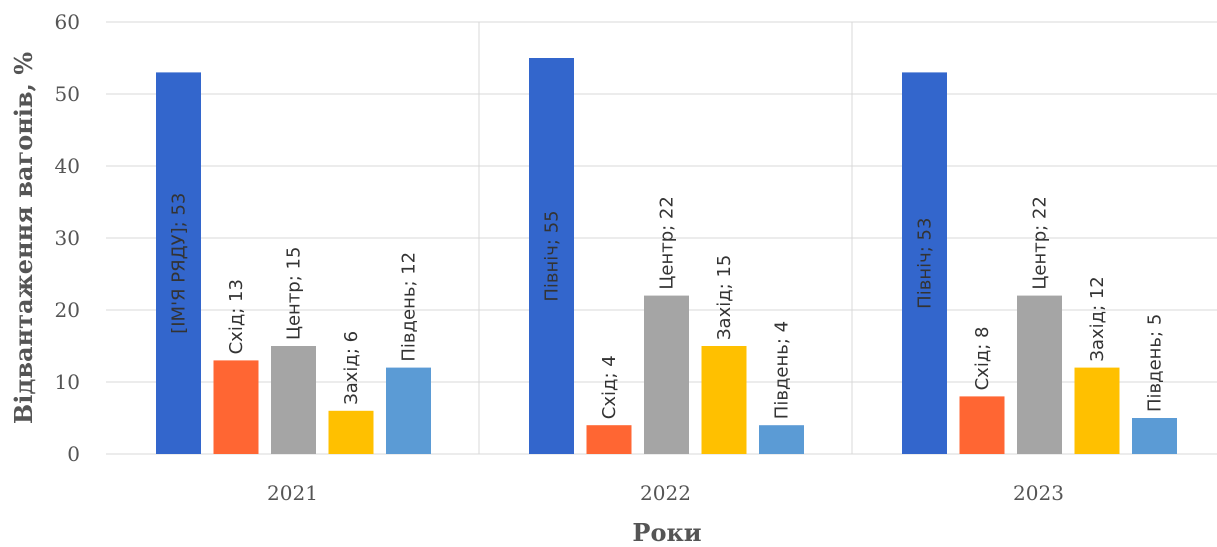 Image resolution: width=1217 pixels, height=547 pixels. Describe the element at coordinates (67, 310) in the screenshot. I see `y-tick-label: 20` at that location.